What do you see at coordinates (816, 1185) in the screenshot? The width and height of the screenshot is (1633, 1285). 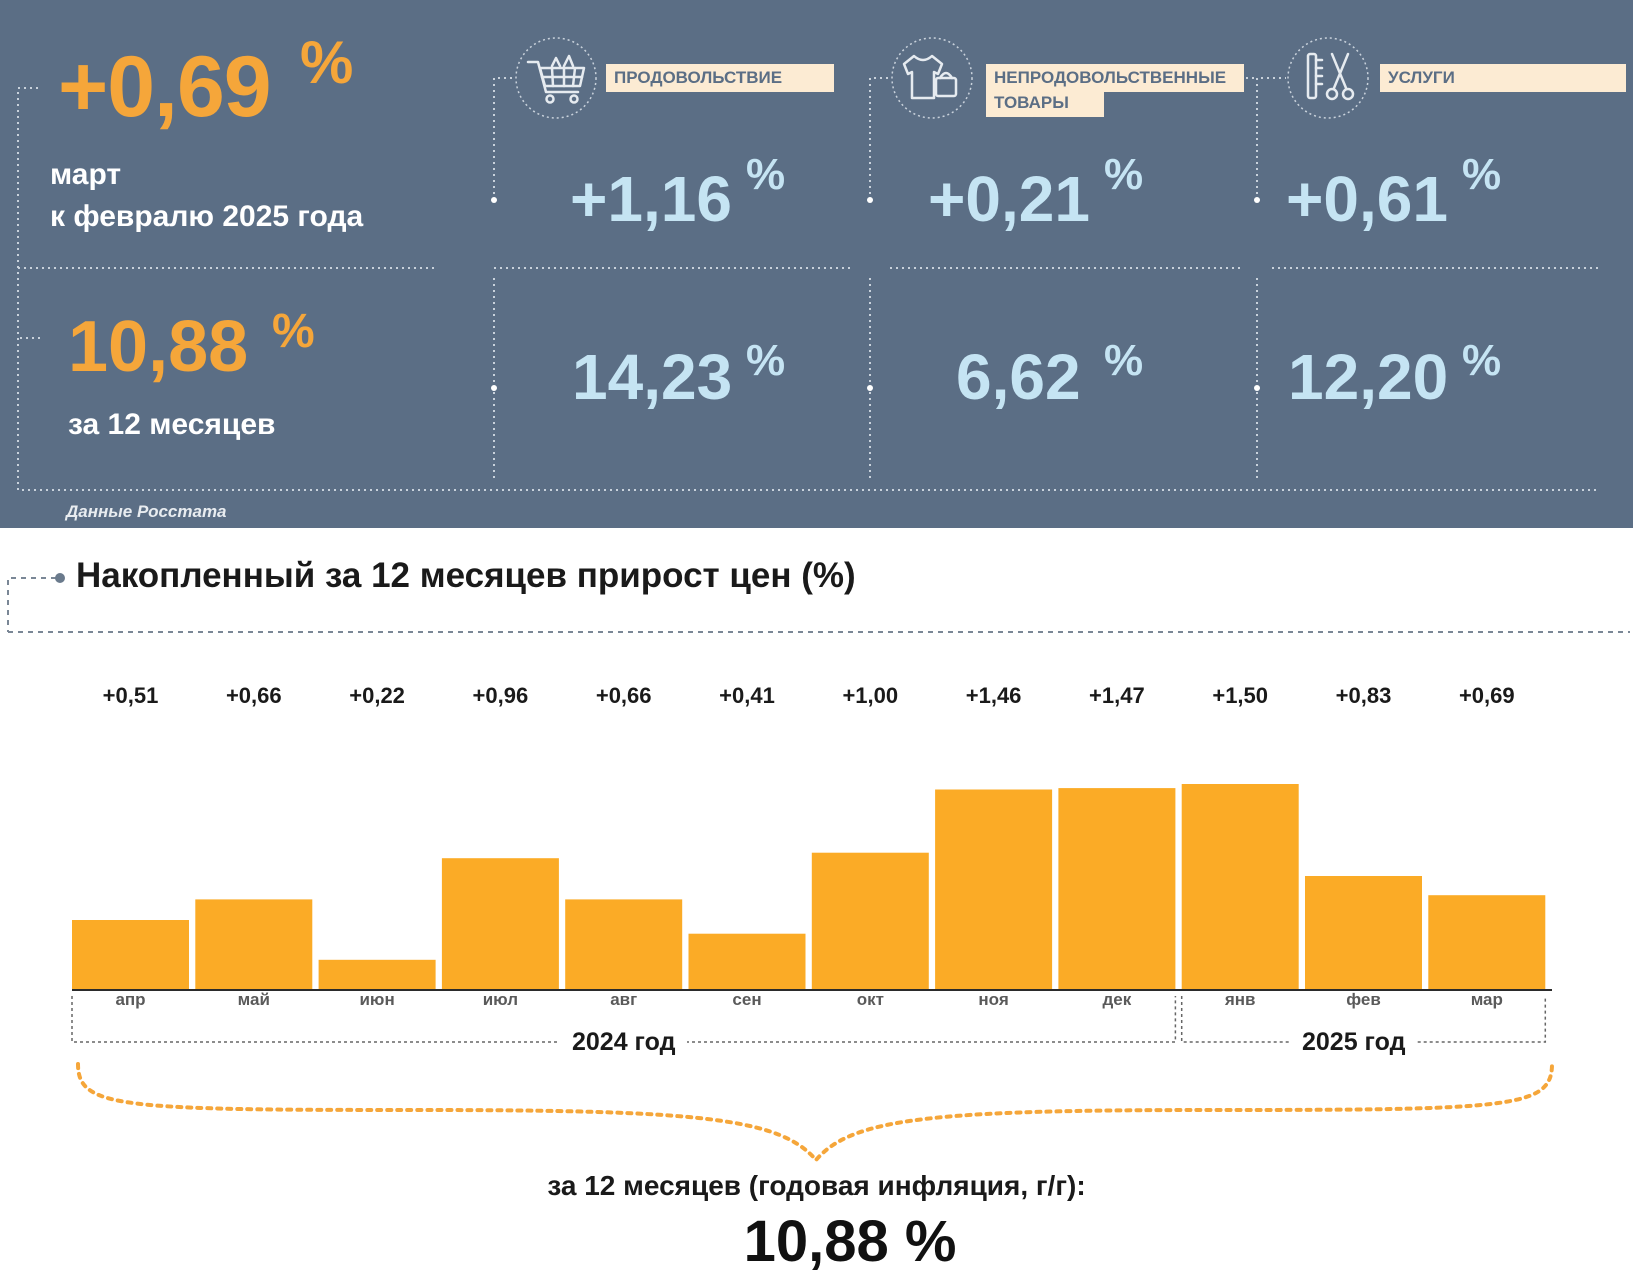 I see `annual-inflation-caption: за 12 месяцев (годовая инфляция, г/г):` at bounding box center [816, 1185].